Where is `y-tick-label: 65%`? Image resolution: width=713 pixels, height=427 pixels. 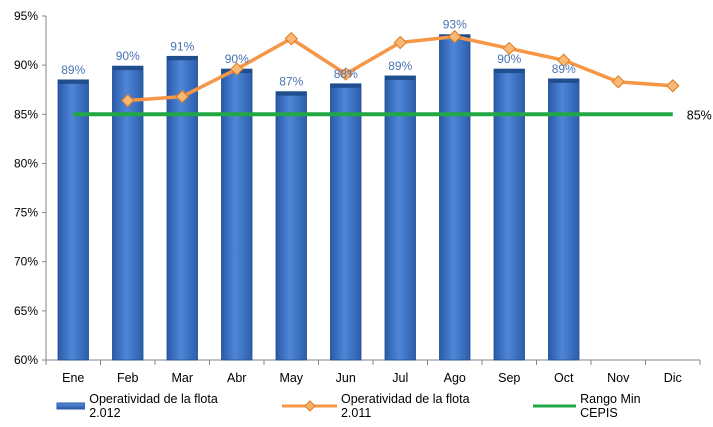
y-tick-label: 65% is located at coordinates (26, 311).